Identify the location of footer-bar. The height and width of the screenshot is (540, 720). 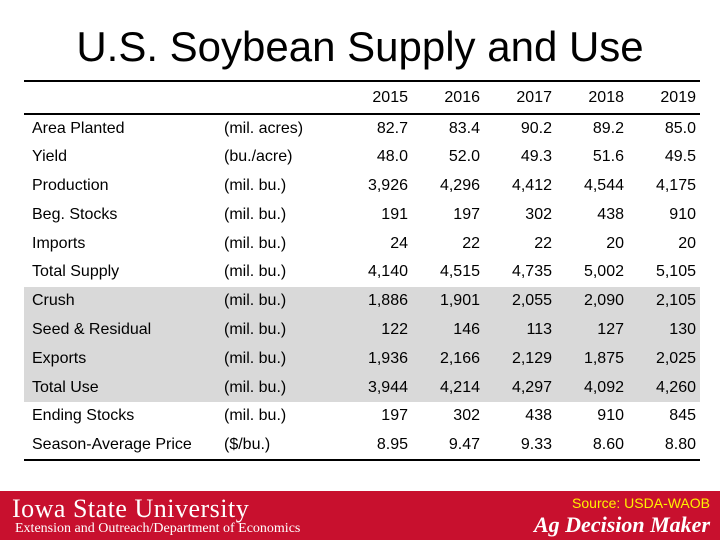
(360, 515).